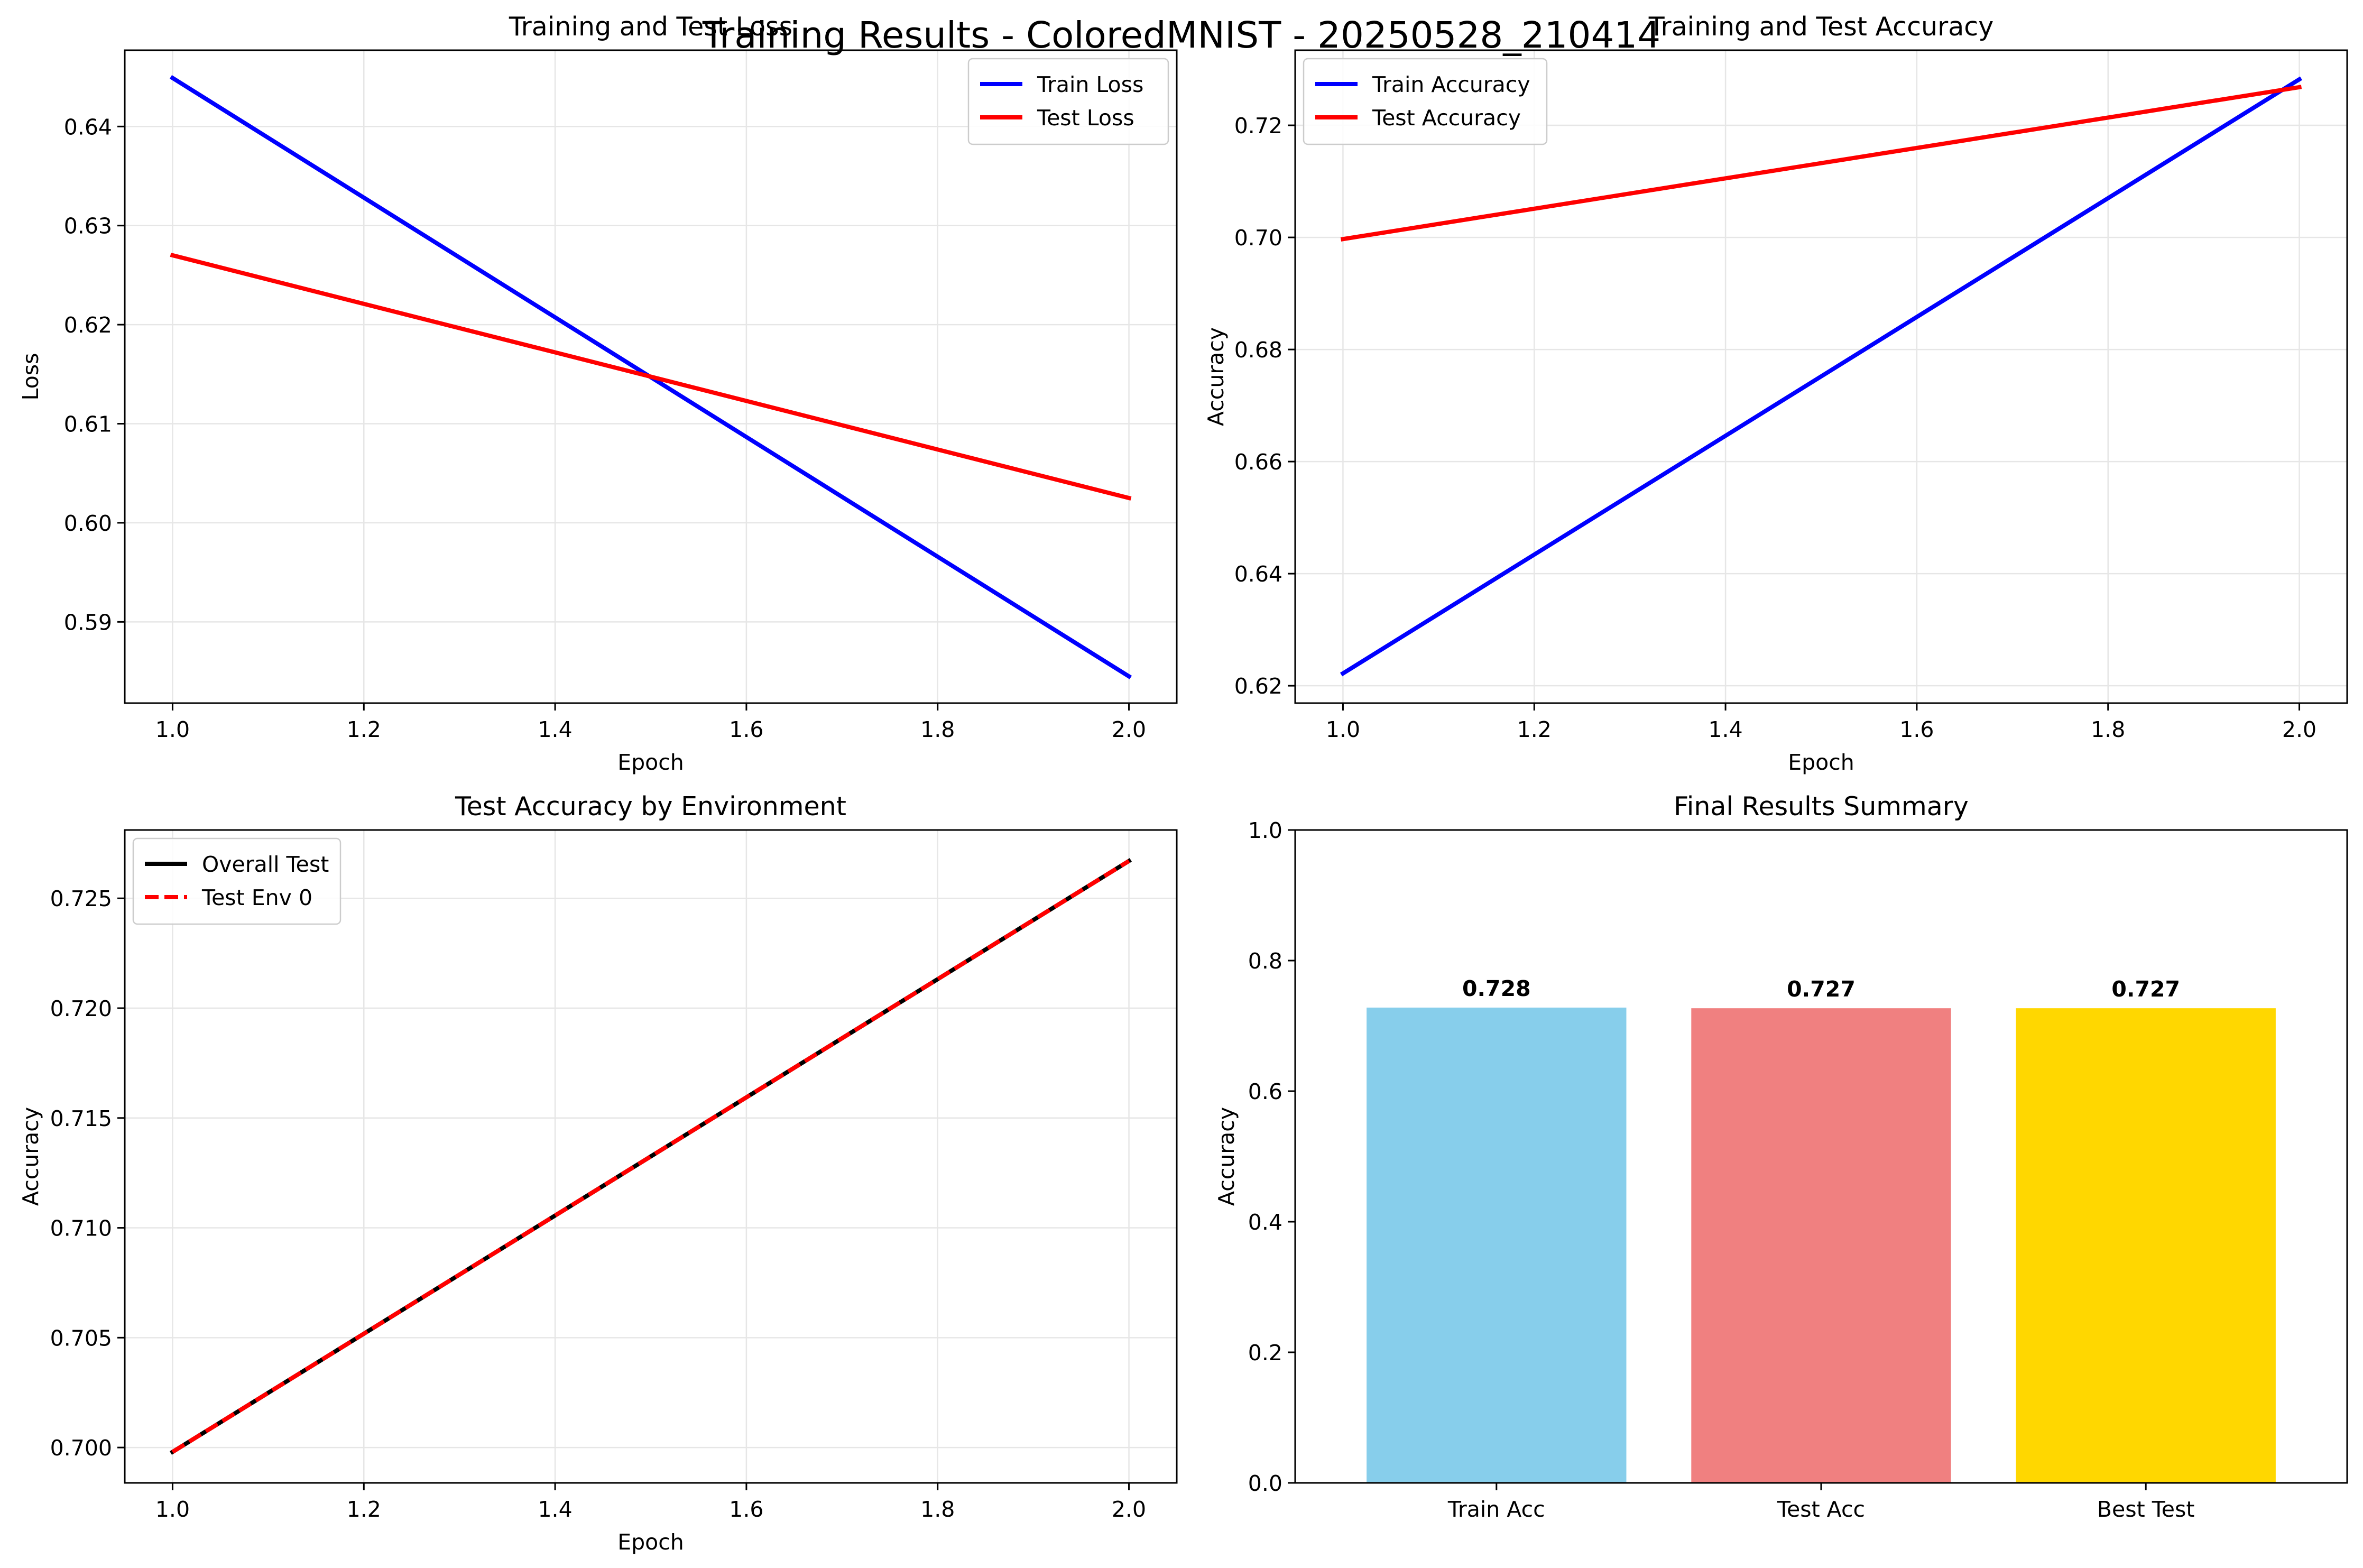 The height and width of the screenshot is (1568, 2363). I want to click on bar-value-label-2: 0.727, so click(2145, 989).